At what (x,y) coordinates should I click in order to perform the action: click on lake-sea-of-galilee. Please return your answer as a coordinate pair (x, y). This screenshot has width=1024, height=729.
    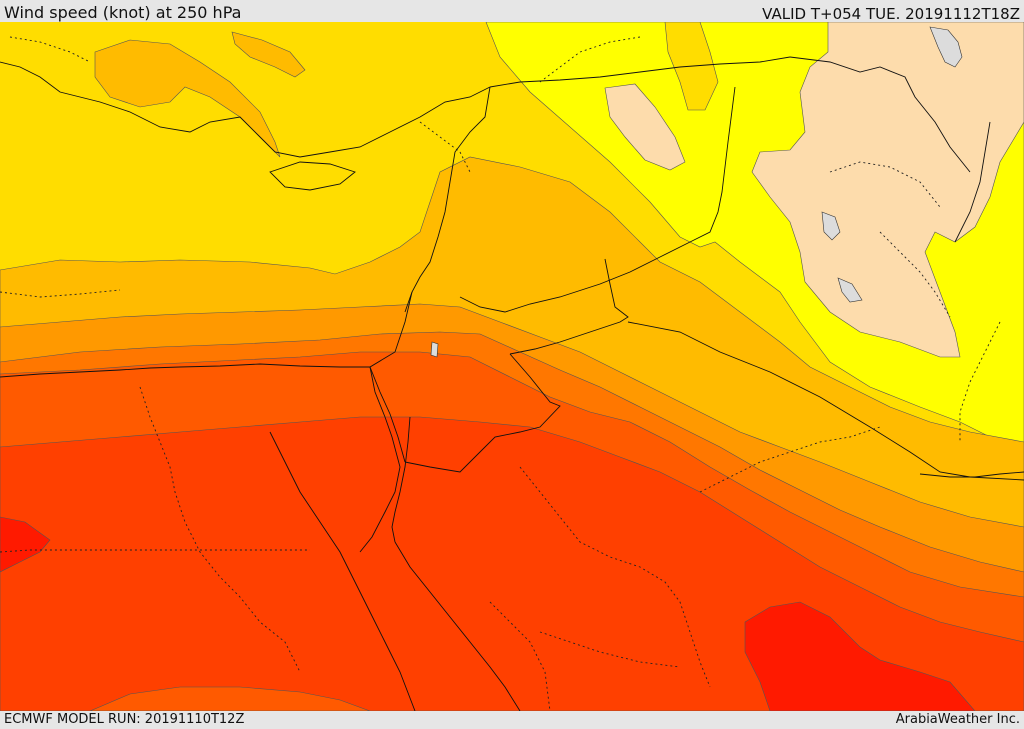
    Looking at the image, I should click on (434, 349).